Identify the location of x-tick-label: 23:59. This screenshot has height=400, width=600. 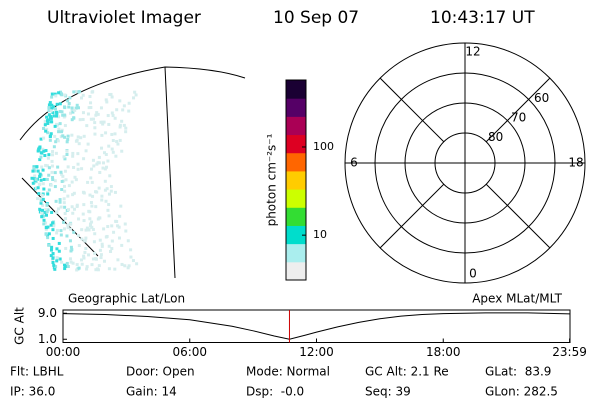
(569, 352).